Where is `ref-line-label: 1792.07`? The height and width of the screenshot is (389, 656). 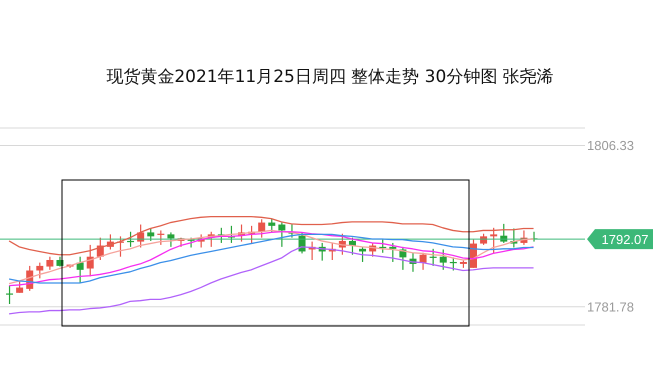 ref-line-label: 1792.07 is located at coordinates (625, 240).